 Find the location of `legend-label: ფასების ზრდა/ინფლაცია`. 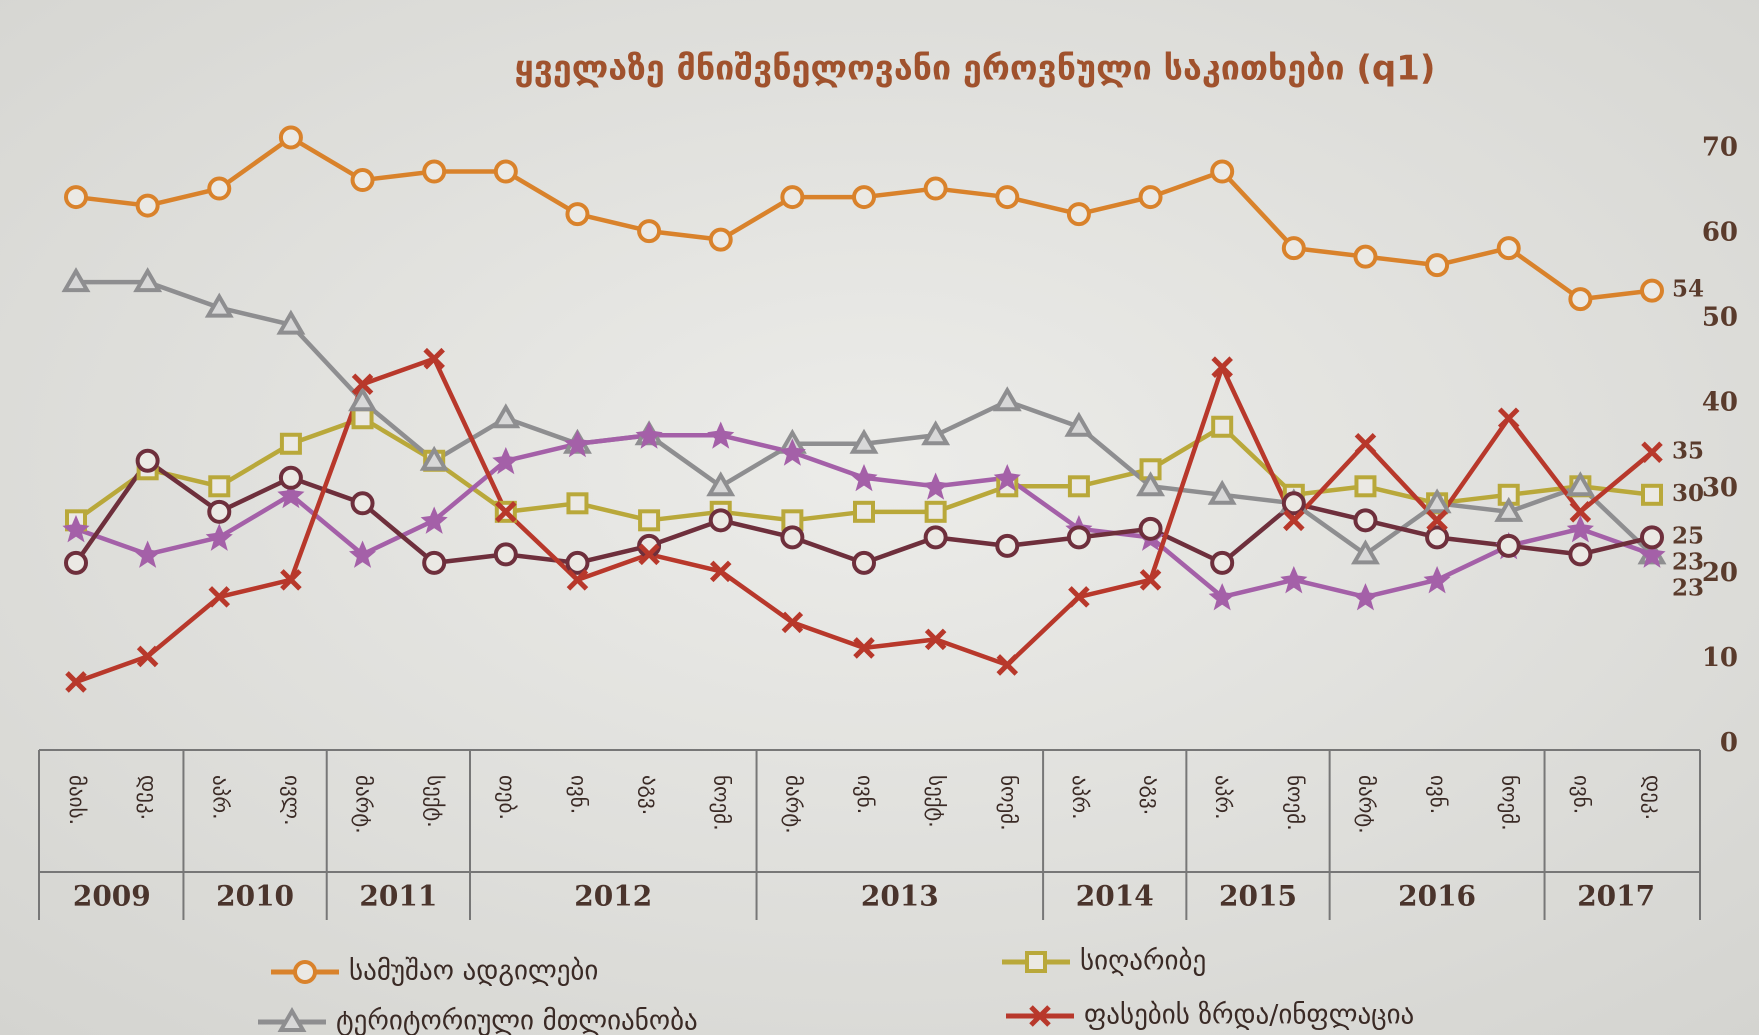

legend-label: ფასების ზრდა/ინფლაცია is located at coordinates (1249, 1015).